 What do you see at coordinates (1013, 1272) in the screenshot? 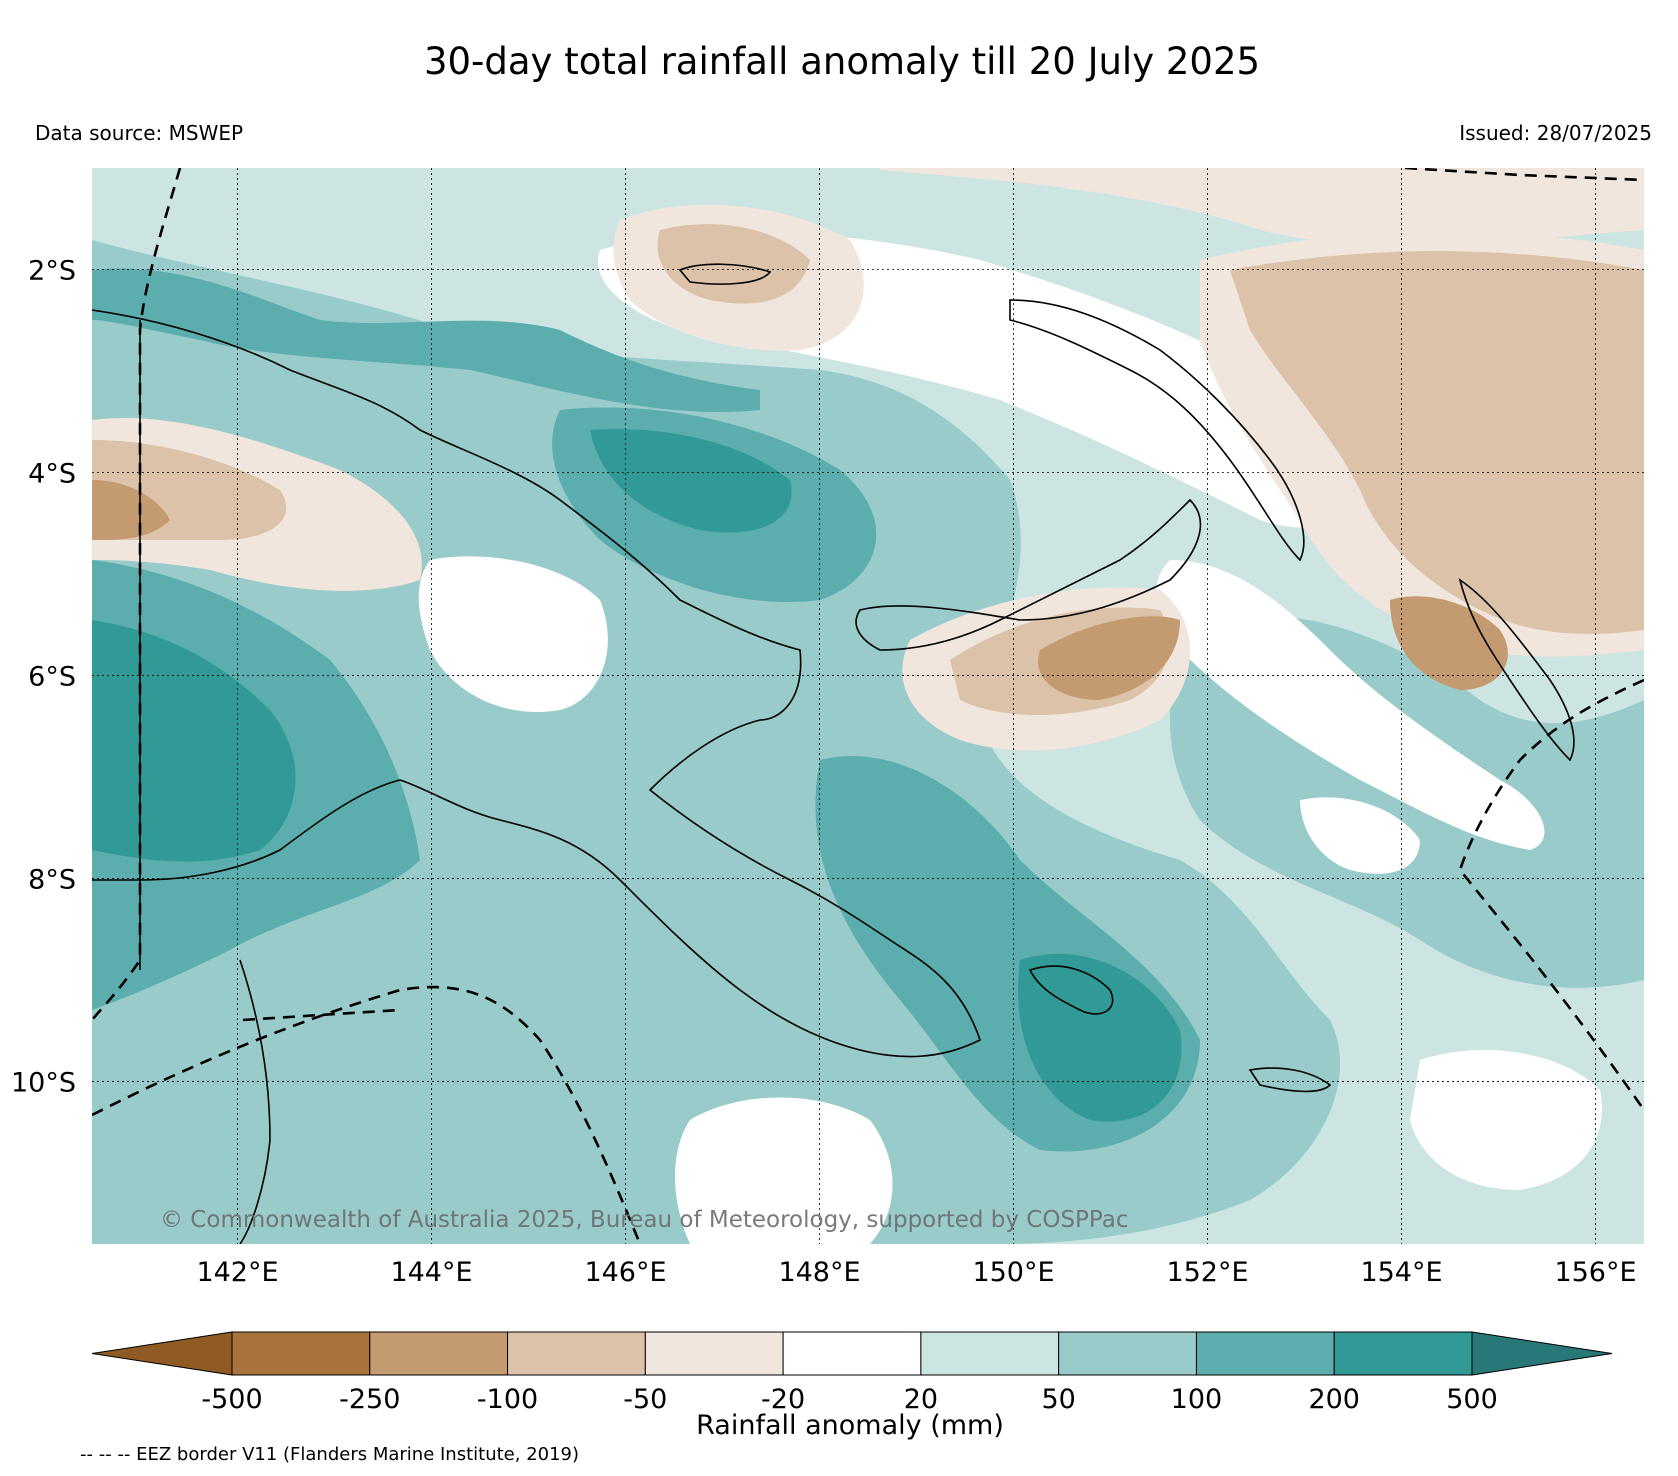
I see `lon-tick-label: 150°E` at bounding box center [1013, 1272].